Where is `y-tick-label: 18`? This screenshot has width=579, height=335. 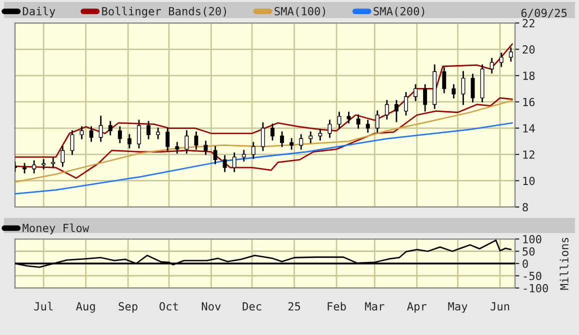 y-tick-label: 18 is located at coordinates (529, 76).